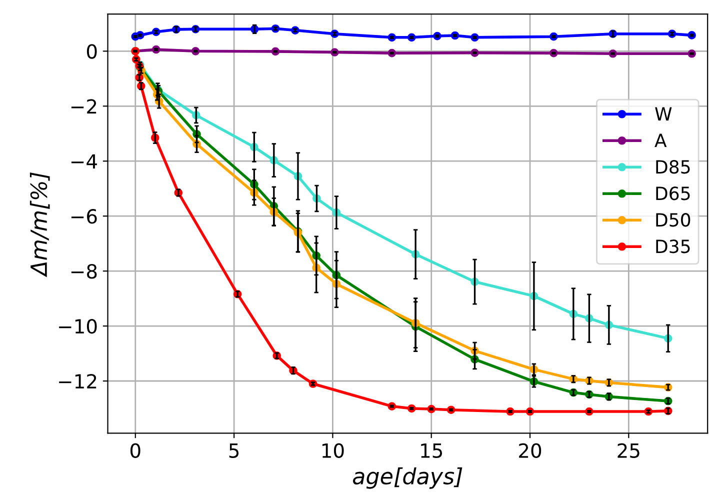  Describe the element at coordinates (673, 193) in the screenshot. I see `legend-label: D65` at that location.